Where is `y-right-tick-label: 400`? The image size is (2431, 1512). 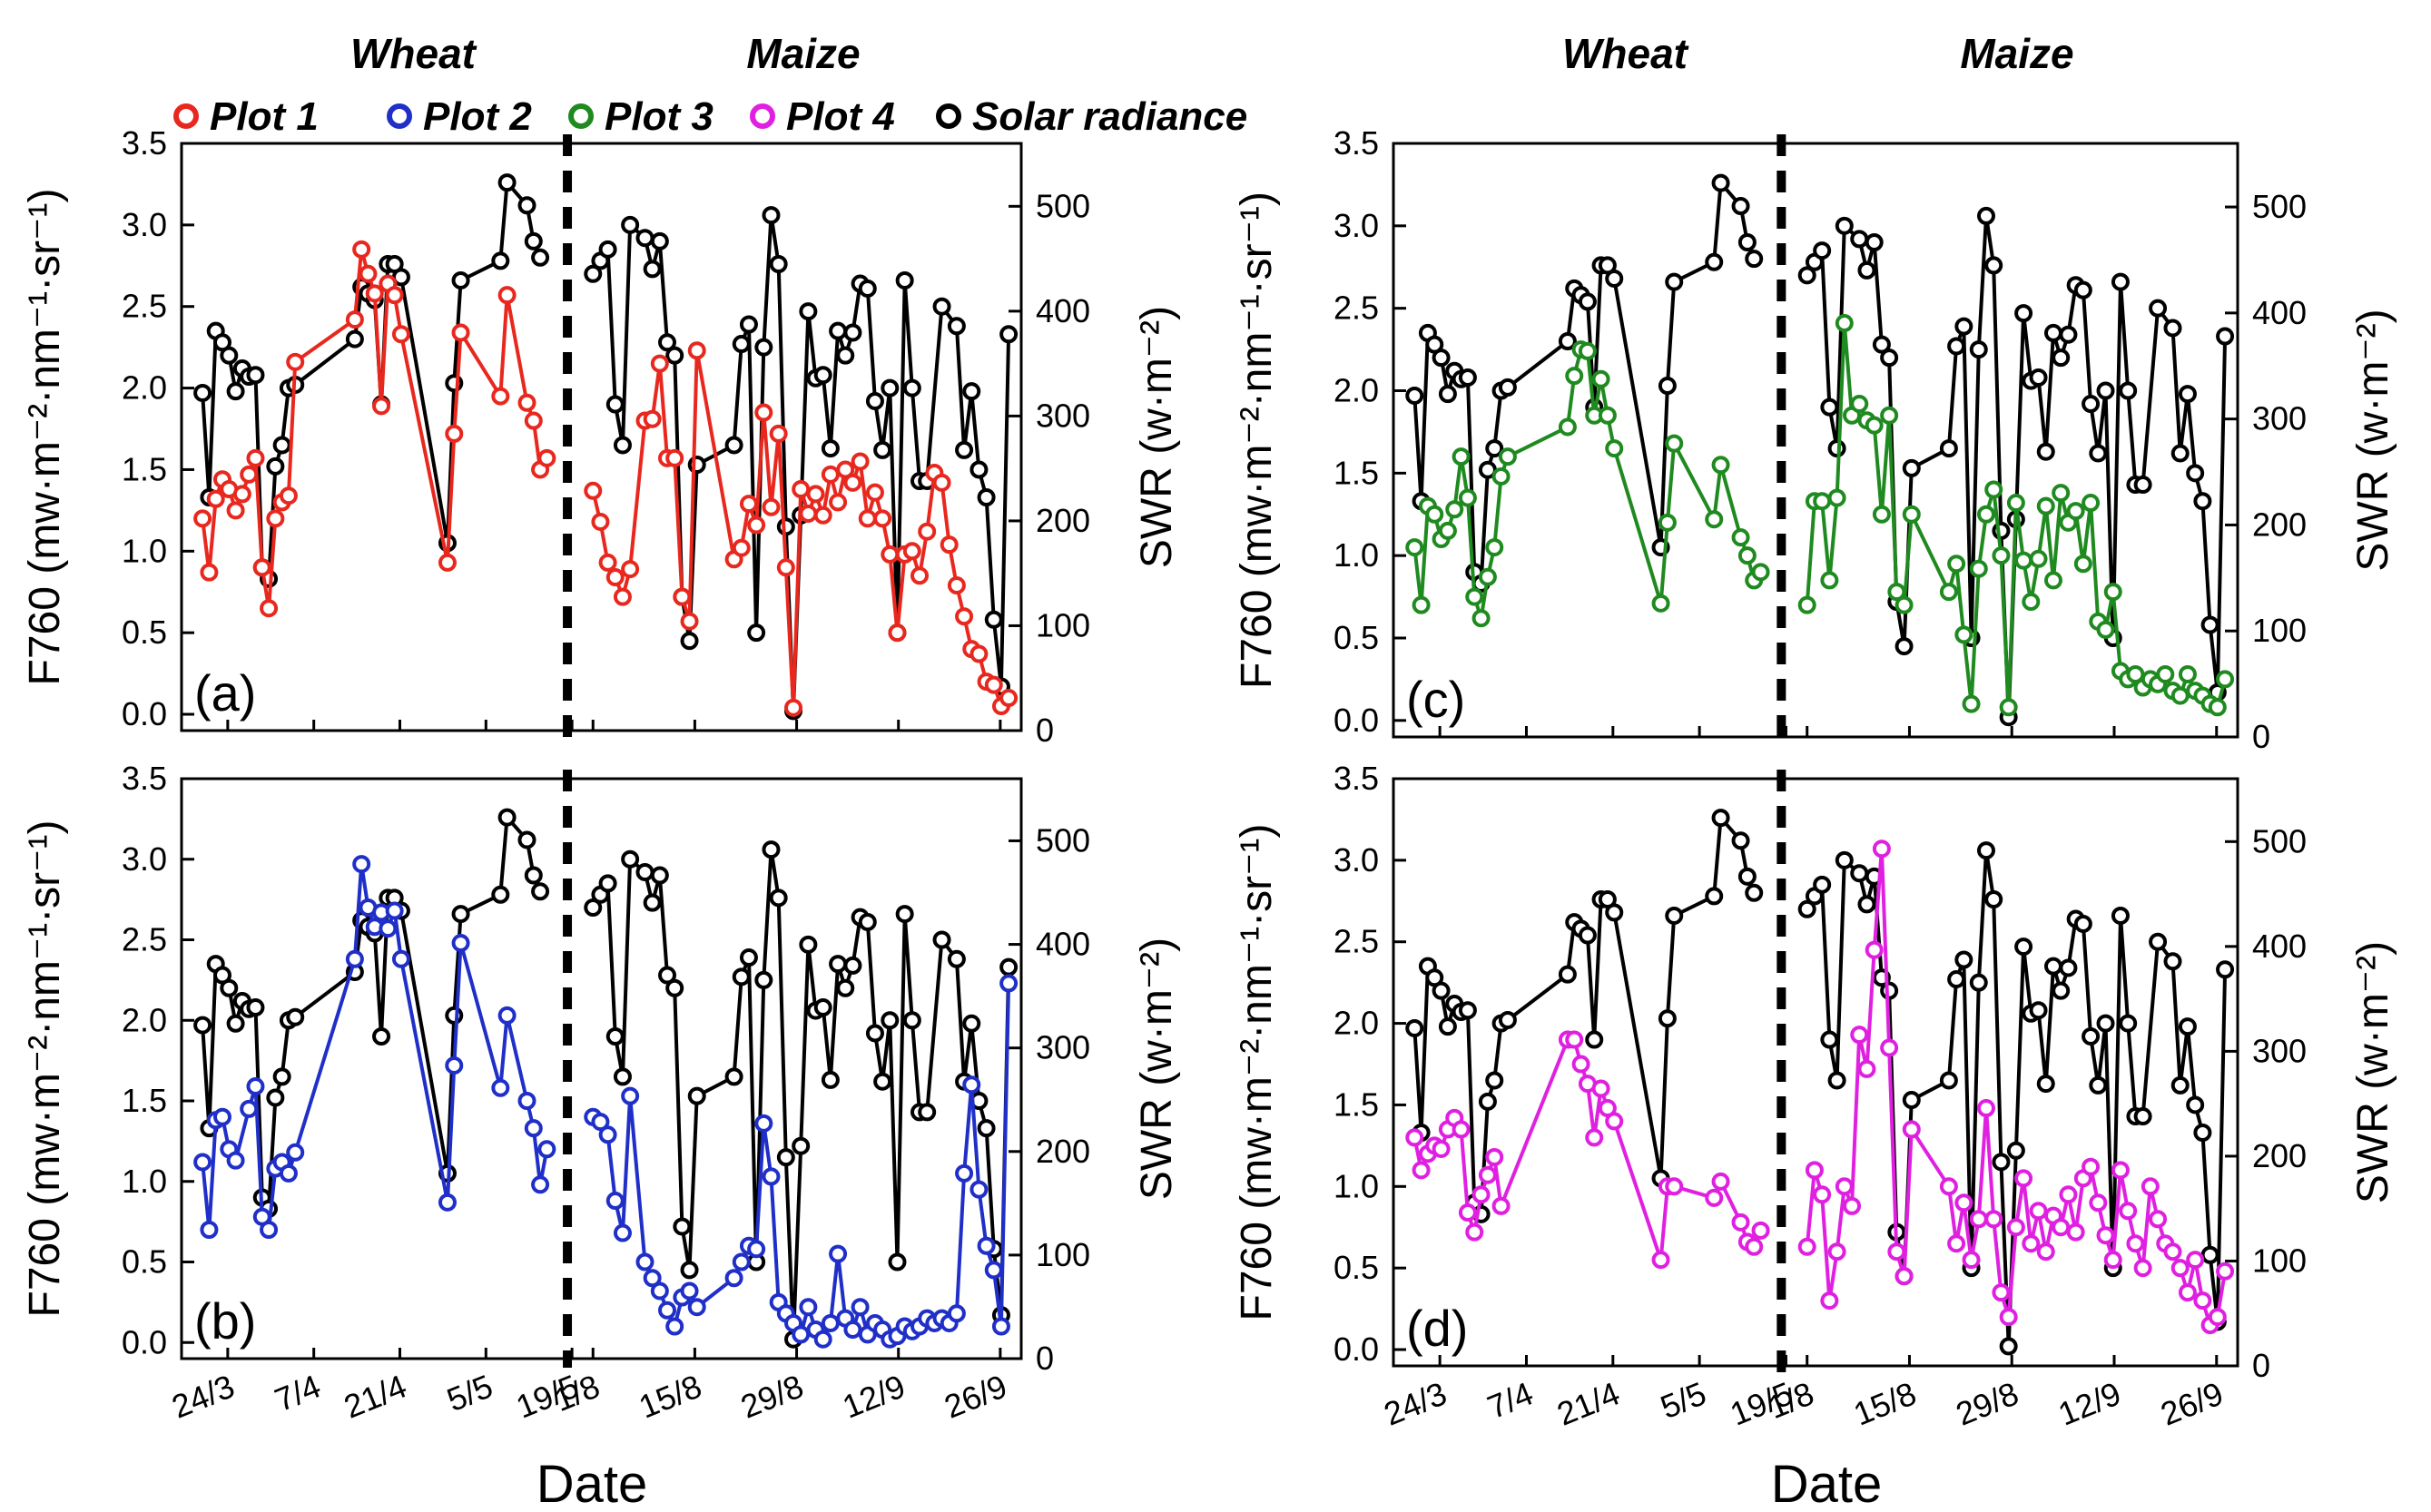
y-right-tick-label: 400 is located at coordinates (2279, 312).